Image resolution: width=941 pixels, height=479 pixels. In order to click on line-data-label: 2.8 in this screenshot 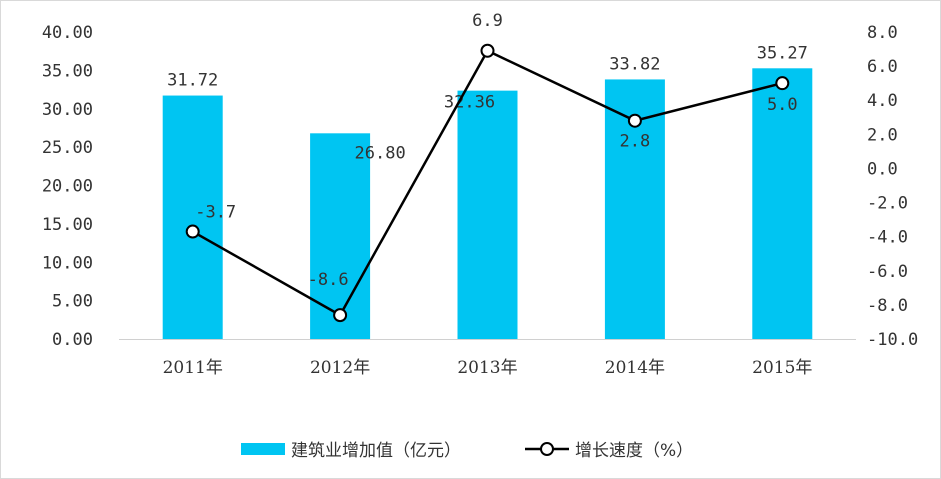, I will do `click(635, 142)`.